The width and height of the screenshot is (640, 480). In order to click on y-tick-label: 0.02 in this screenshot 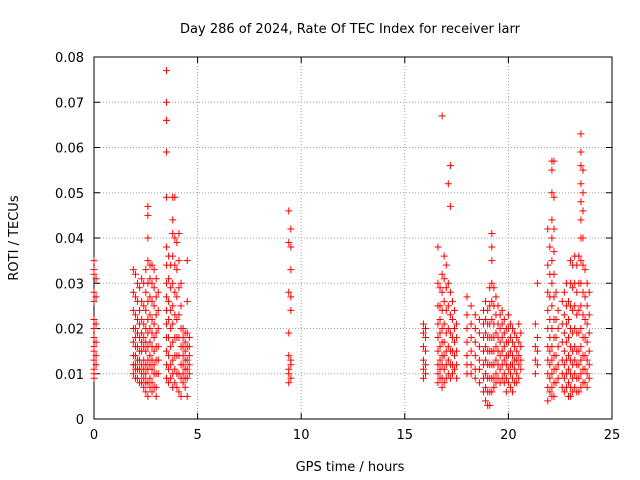, I will do `click(69, 330)`.